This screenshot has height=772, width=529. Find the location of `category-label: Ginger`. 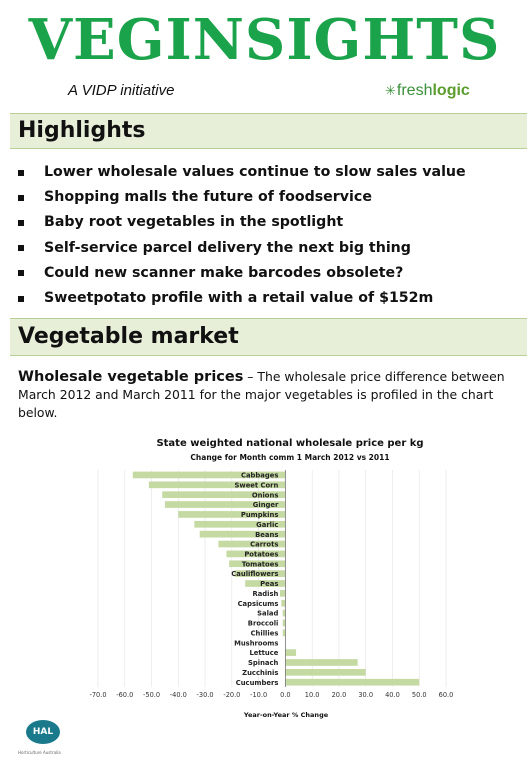

category-label: Ginger is located at coordinates (266, 505).